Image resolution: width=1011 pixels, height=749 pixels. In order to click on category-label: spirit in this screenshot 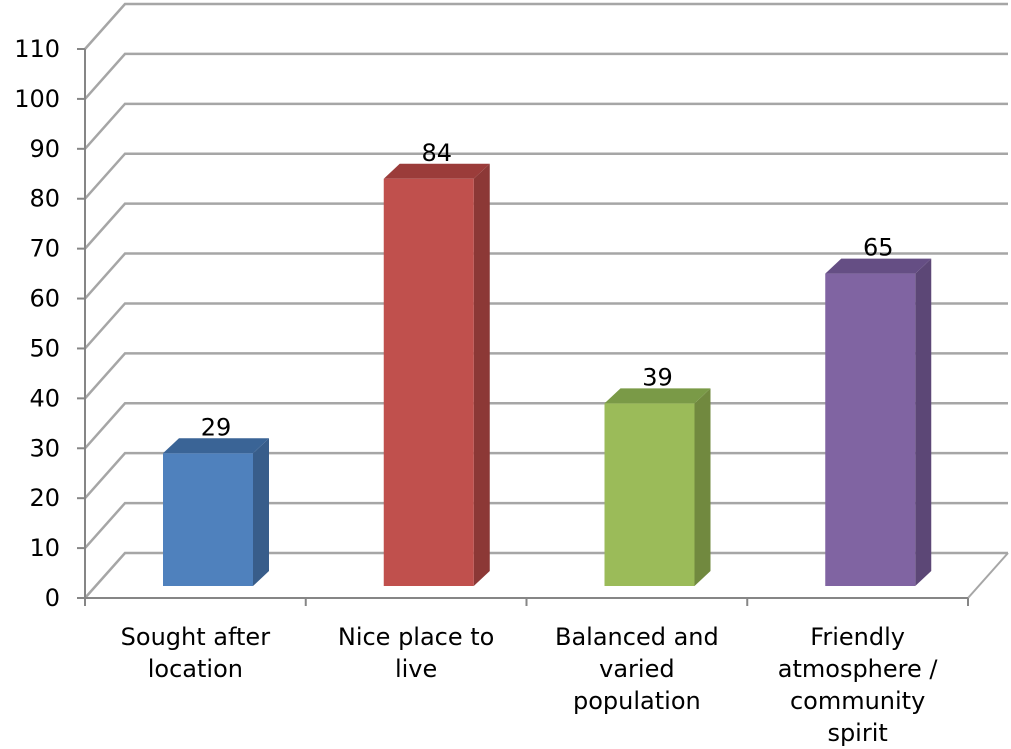, I will do `click(857, 733)`.